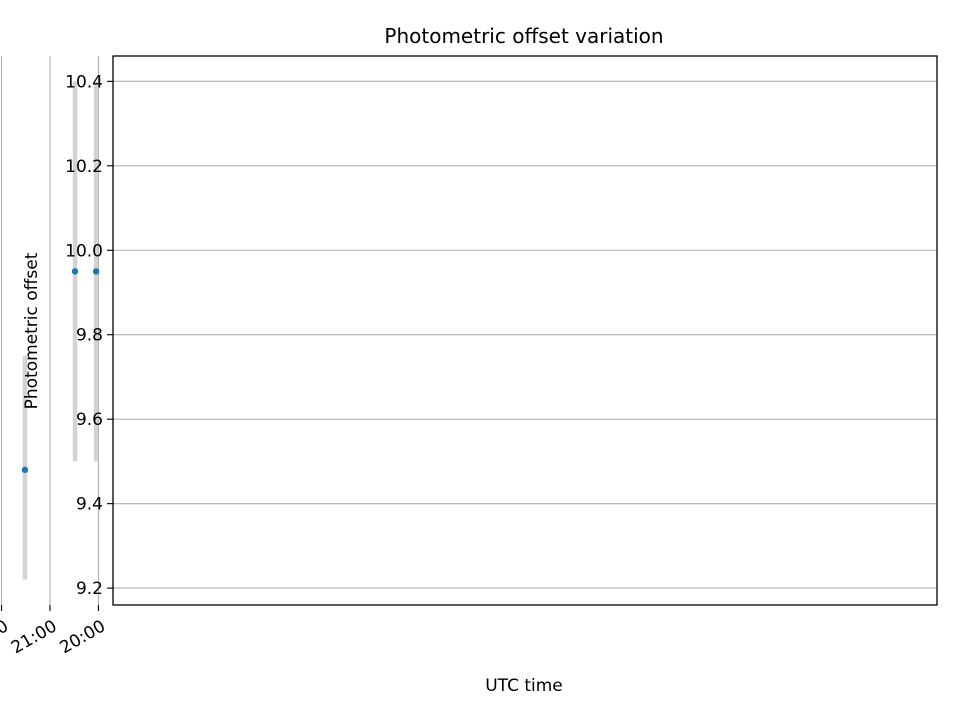  What do you see at coordinates (523, 36) in the screenshot?
I see `chart-title: Photometric offset variation` at bounding box center [523, 36].